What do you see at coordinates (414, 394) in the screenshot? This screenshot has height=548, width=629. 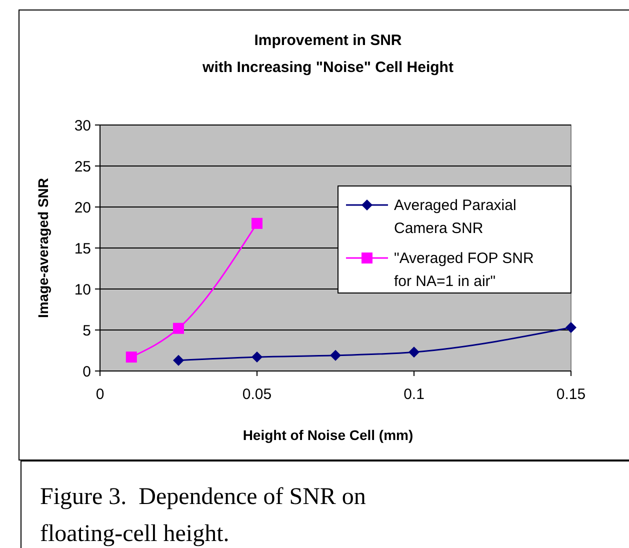 I see `x-tick-label: 0.1` at bounding box center [414, 394].